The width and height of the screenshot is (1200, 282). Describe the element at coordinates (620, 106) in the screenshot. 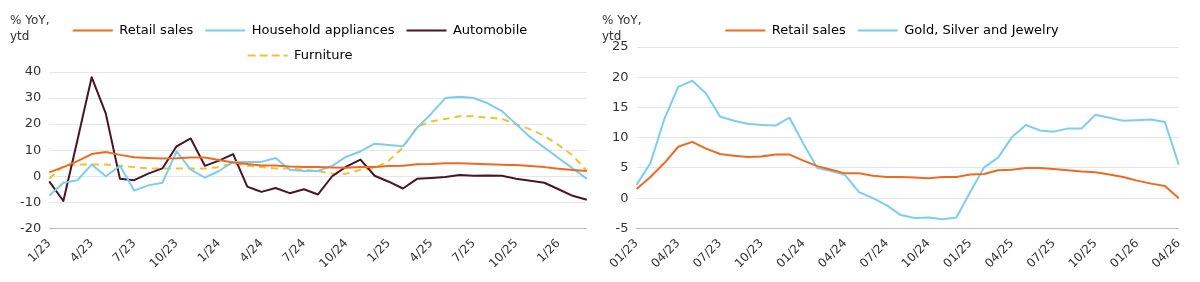

I see `y-tick-label: 15` at that location.